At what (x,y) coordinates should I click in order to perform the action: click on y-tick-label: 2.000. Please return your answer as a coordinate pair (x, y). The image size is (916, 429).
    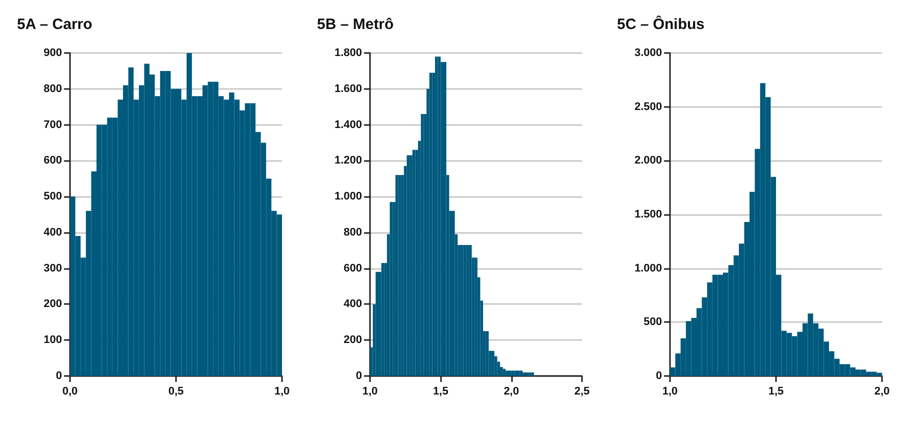
    Looking at the image, I should click on (648, 160).